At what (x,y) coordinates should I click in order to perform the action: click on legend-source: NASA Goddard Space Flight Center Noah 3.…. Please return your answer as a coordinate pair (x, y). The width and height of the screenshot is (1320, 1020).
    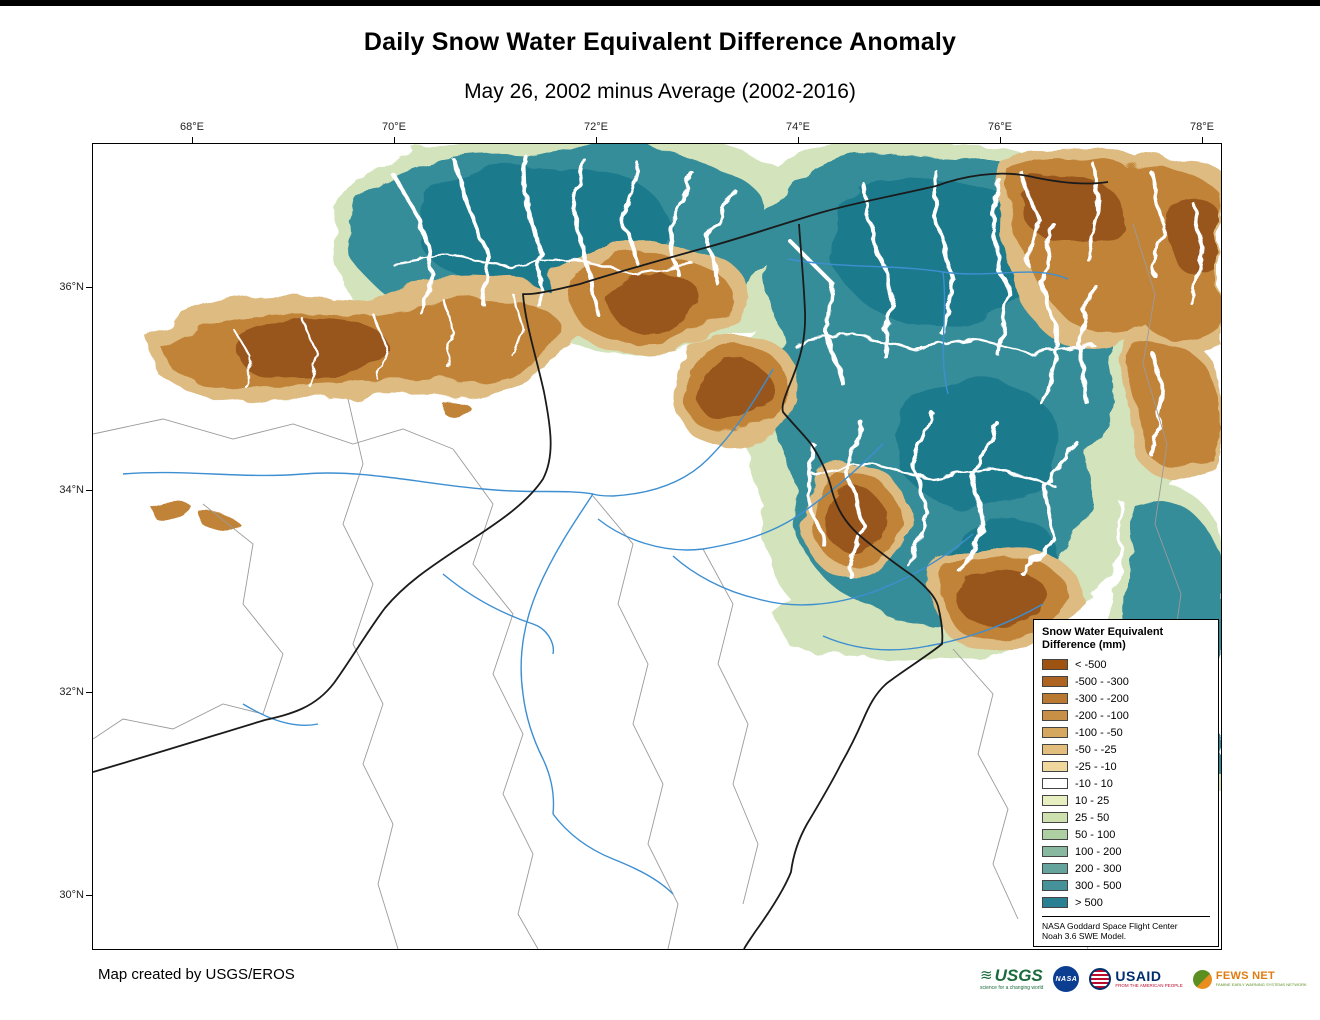
    Looking at the image, I should click on (1126, 928).